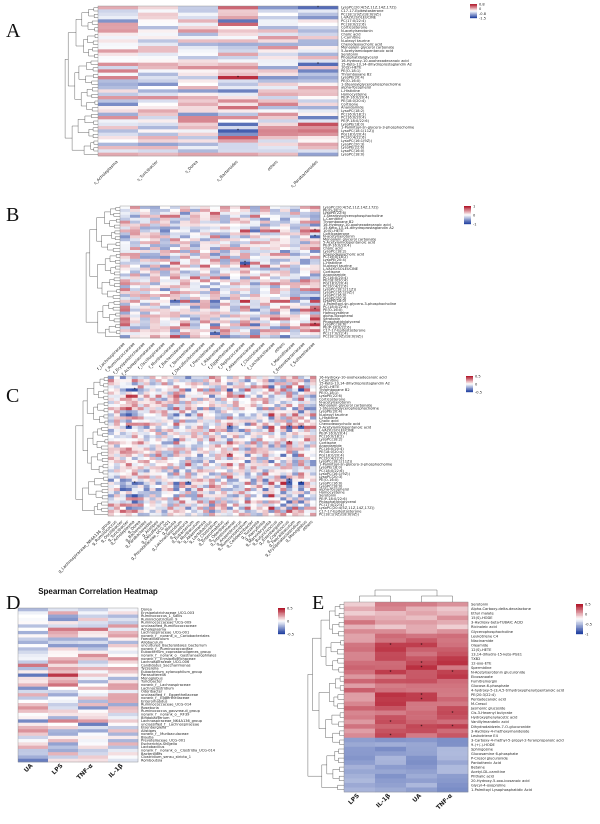 This screenshot has height=824, width=600. I want to click on significance-mark: *, so click(215, 333).